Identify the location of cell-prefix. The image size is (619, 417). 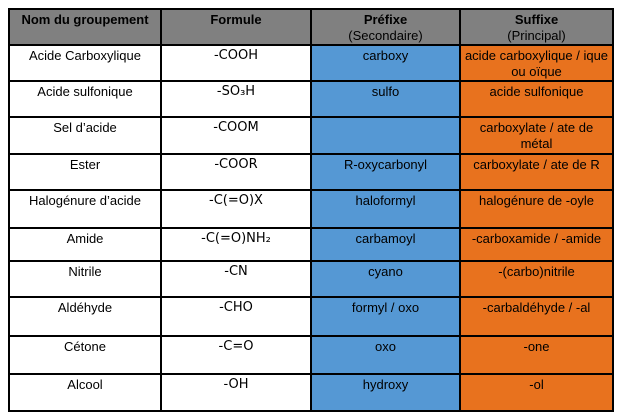
(385, 135).